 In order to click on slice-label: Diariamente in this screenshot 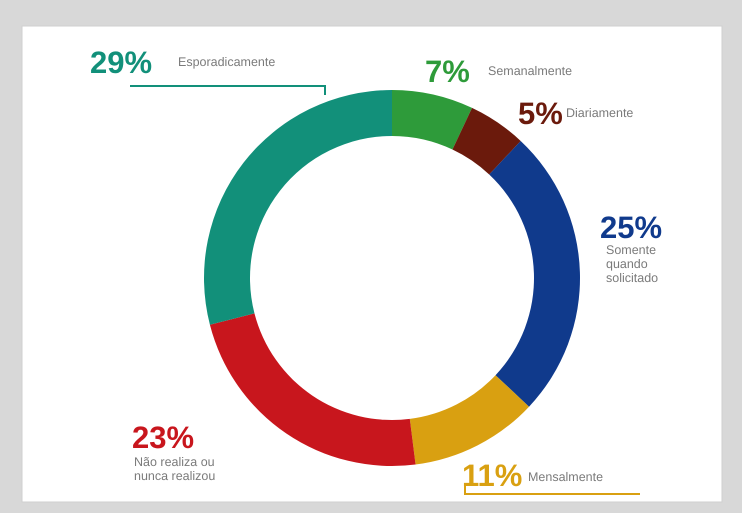, I will do `click(600, 113)`.